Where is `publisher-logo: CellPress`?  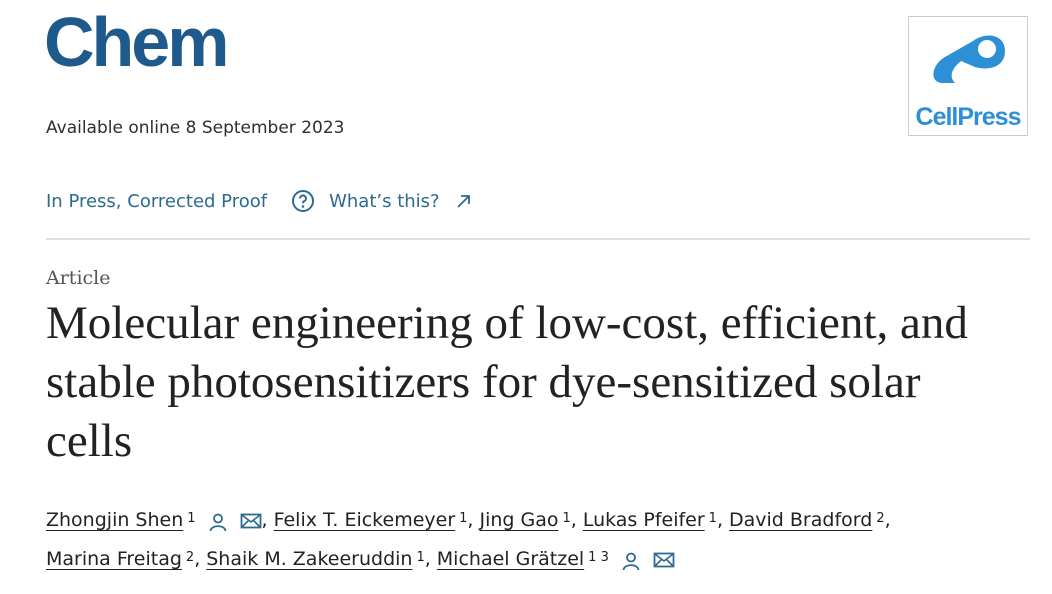
publisher-logo: CellPress is located at coordinates (968, 76).